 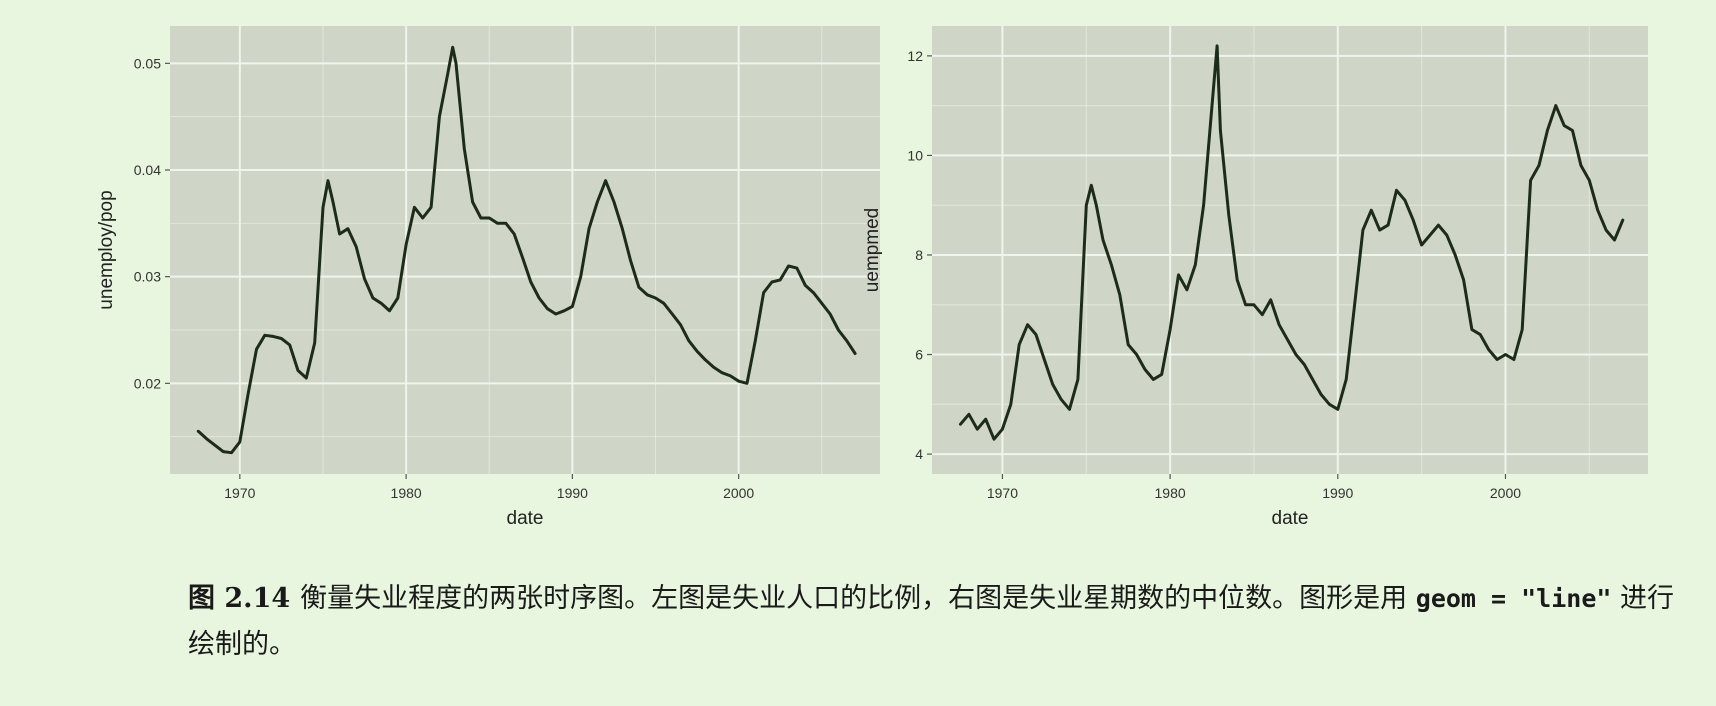 I want to click on right-y-tick-label: 6, so click(x=919, y=355).